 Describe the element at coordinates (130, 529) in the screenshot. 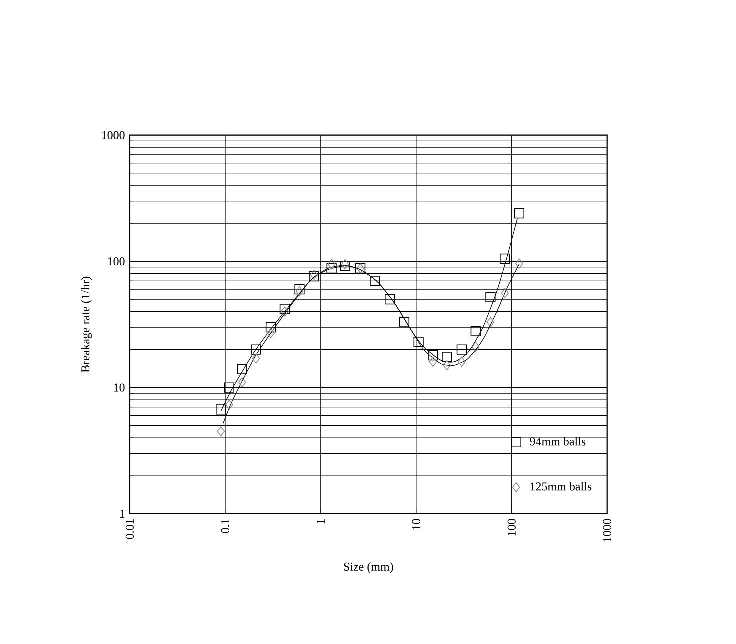

I see `x-tick-label: 0.01` at that location.